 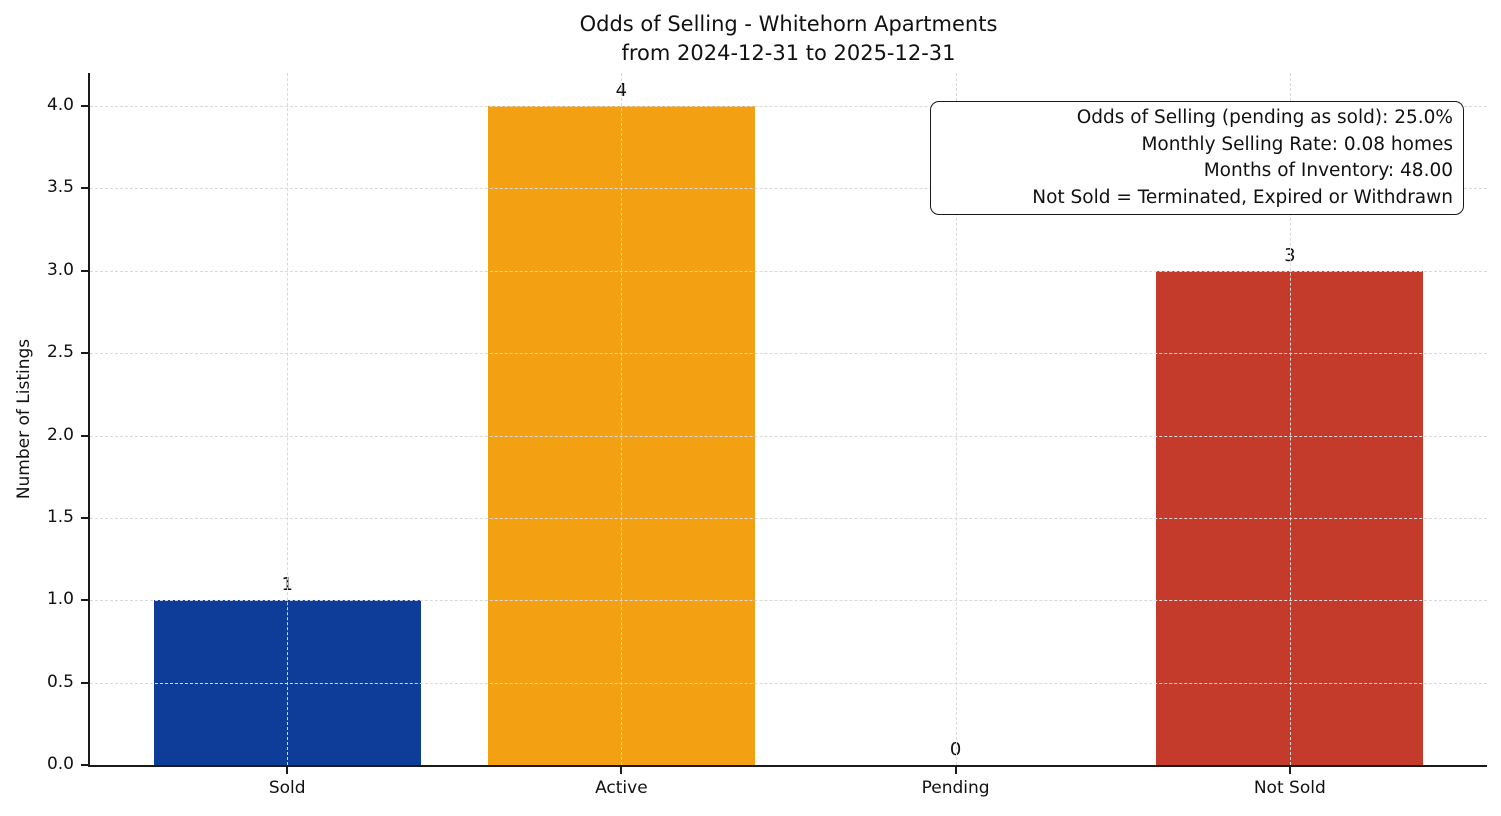 I want to click on x-tick-active, so click(x=621, y=770).